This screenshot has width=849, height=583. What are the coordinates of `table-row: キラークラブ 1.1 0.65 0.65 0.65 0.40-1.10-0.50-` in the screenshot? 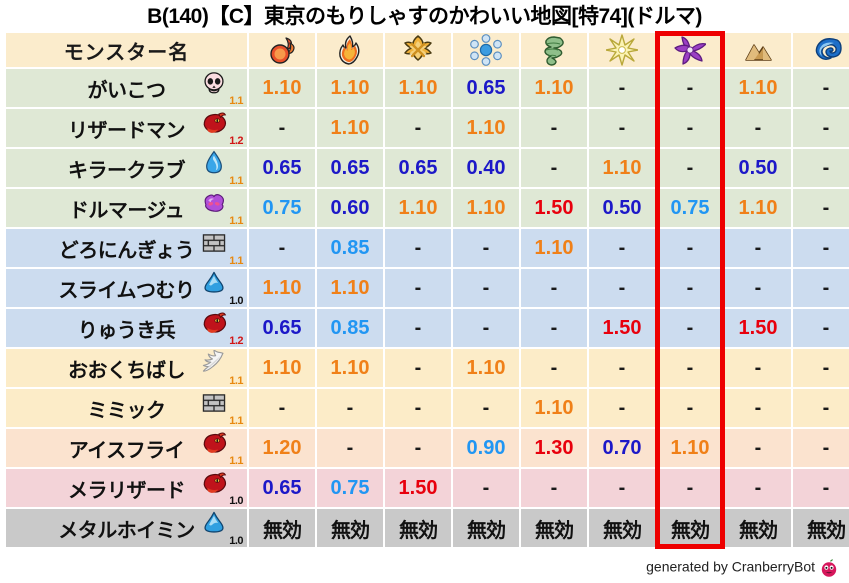 It's located at (427, 168).